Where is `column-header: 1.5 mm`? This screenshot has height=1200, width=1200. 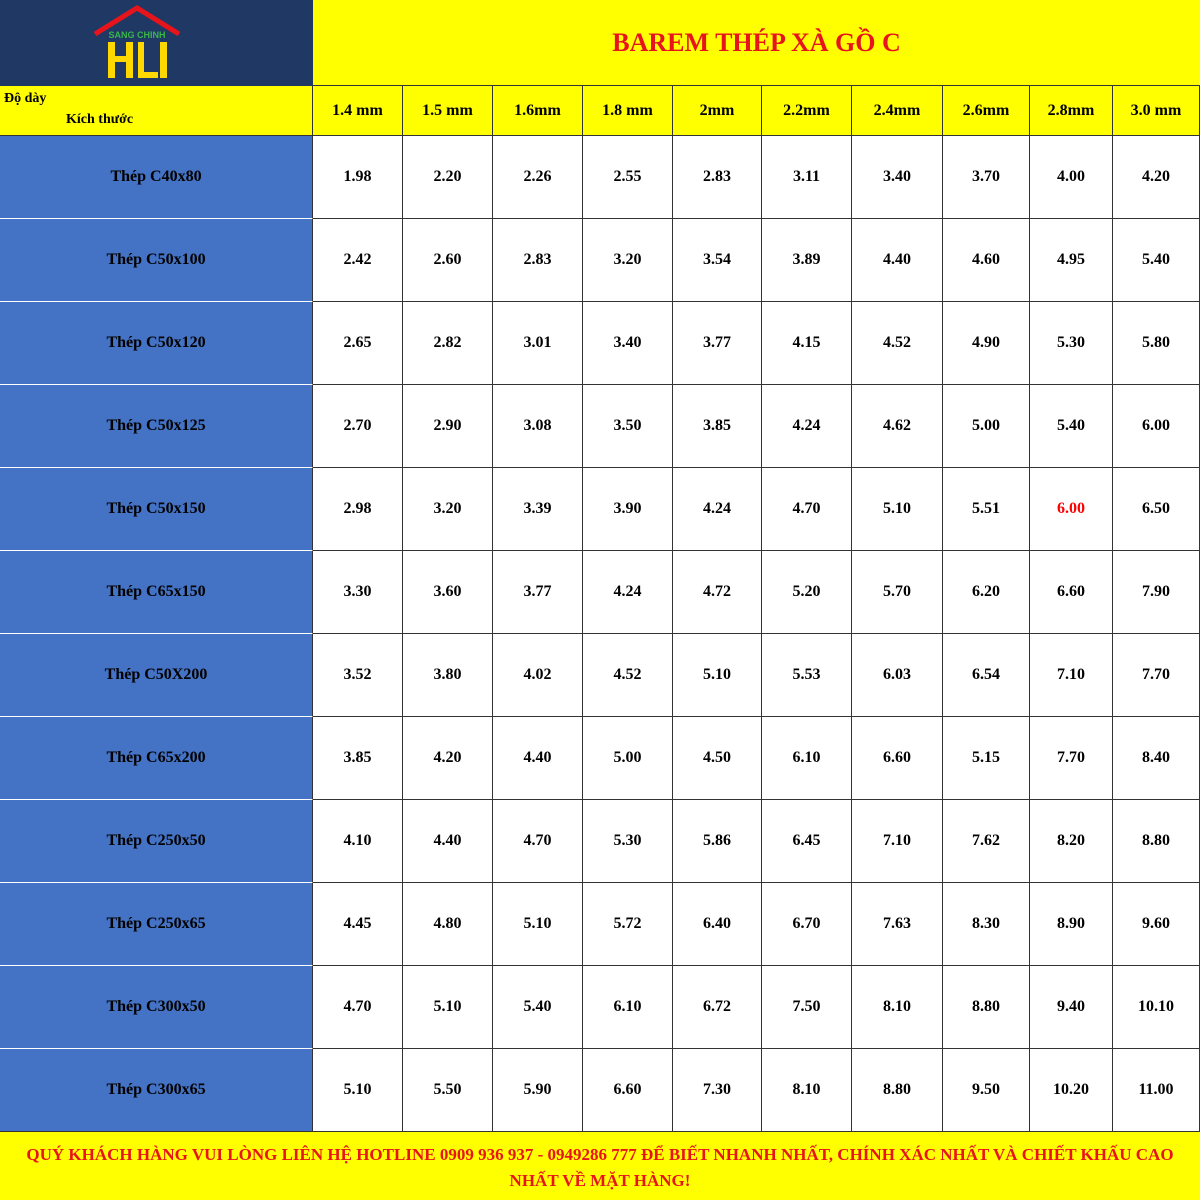
column-header: 1.5 mm is located at coordinates (448, 111).